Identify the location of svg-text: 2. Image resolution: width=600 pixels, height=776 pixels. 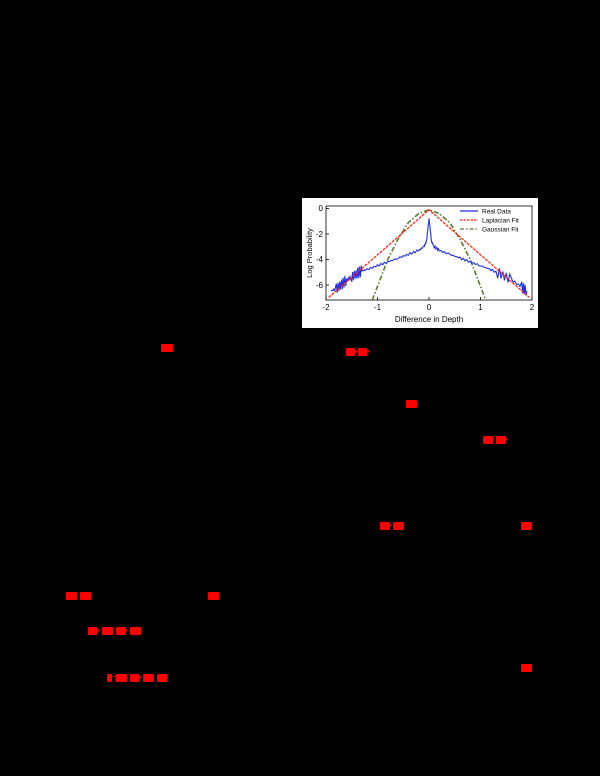
(532, 307).